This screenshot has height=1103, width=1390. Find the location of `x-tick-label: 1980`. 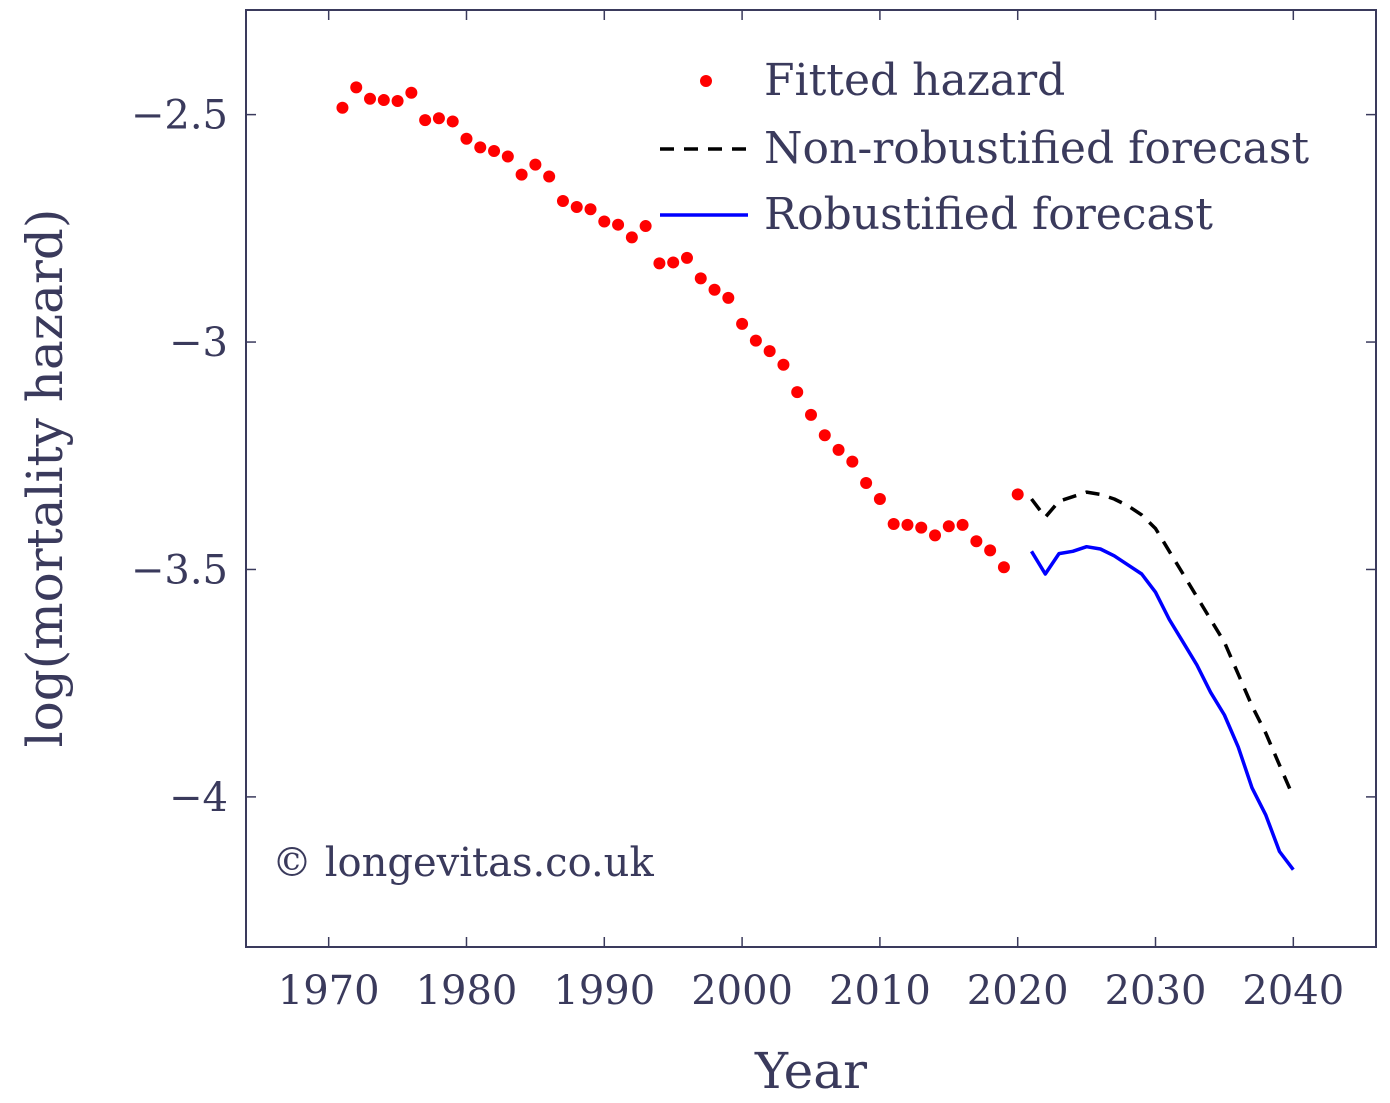

x-tick-label: 1980 is located at coordinates (467, 991).